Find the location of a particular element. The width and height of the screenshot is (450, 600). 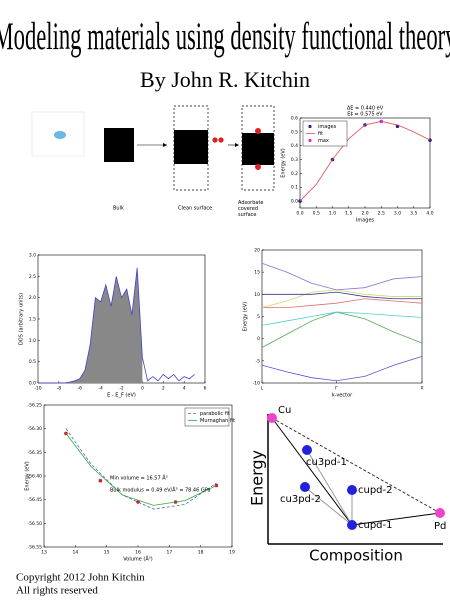

plot-area is located at coordinates (138, 476).